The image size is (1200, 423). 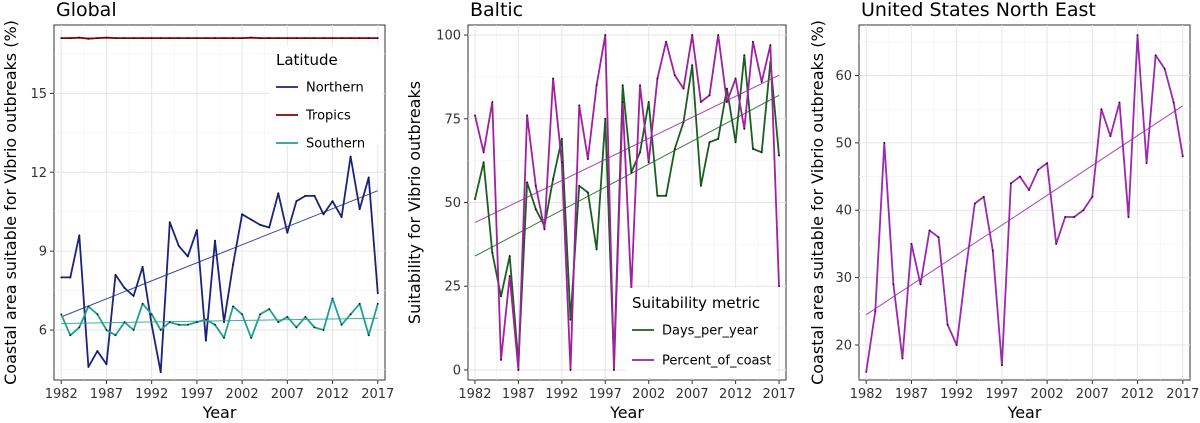 What do you see at coordinates (106, 394) in the screenshot?
I see `x-tick-label: 1987` at bounding box center [106, 394].